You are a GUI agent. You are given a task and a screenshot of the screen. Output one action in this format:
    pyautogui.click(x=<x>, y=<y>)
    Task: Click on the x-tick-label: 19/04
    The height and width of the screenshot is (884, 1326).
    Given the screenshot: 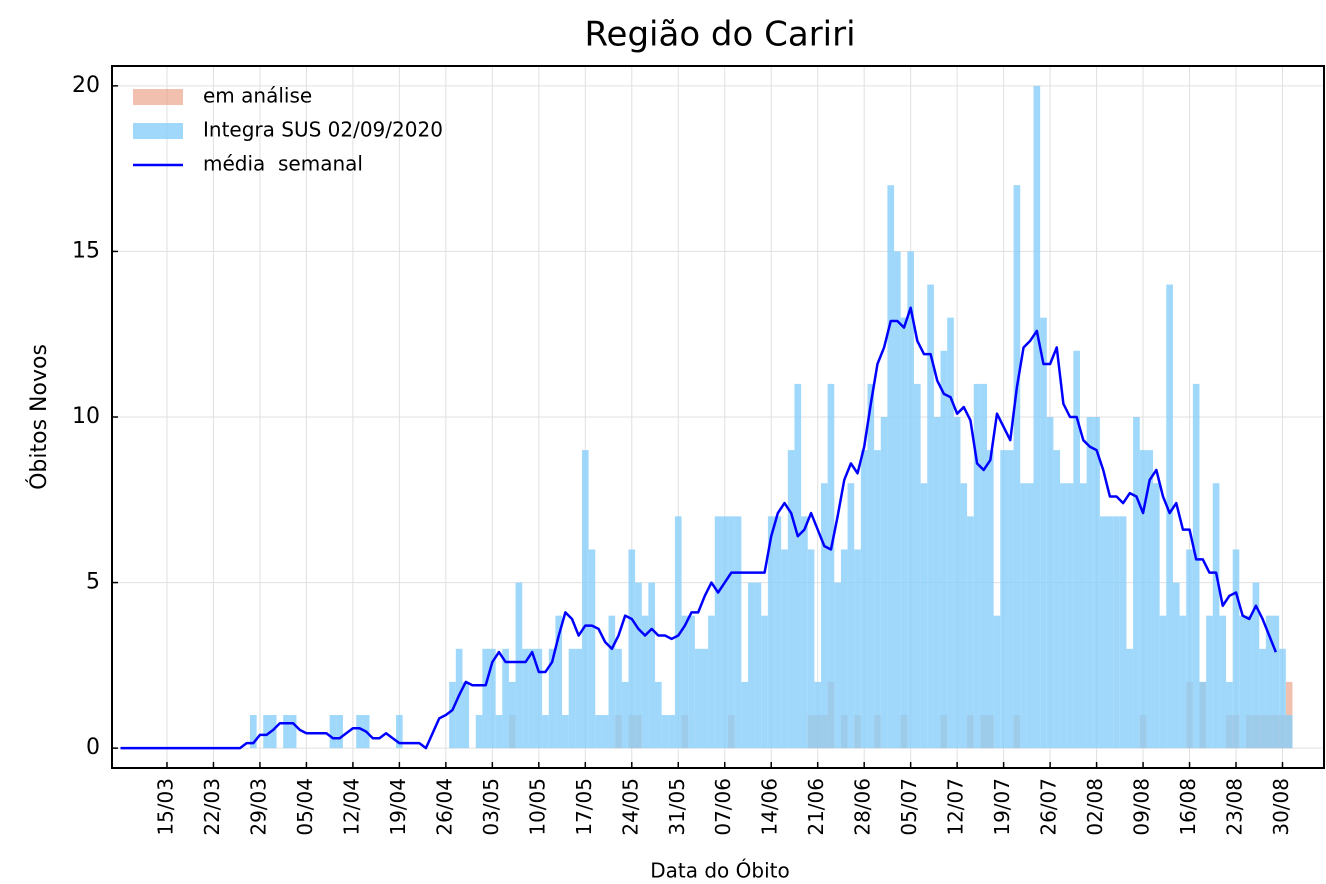 What is the action you would take?
    pyautogui.click(x=398, y=807)
    